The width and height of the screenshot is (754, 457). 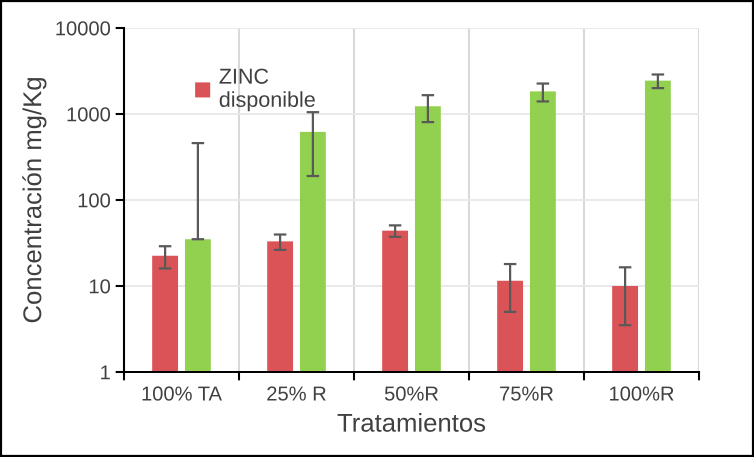 What do you see at coordinates (34, 200) in the screenshot?
I see `y-axis-title: Concentración mg/Kg` at bounding box center [34, 200].